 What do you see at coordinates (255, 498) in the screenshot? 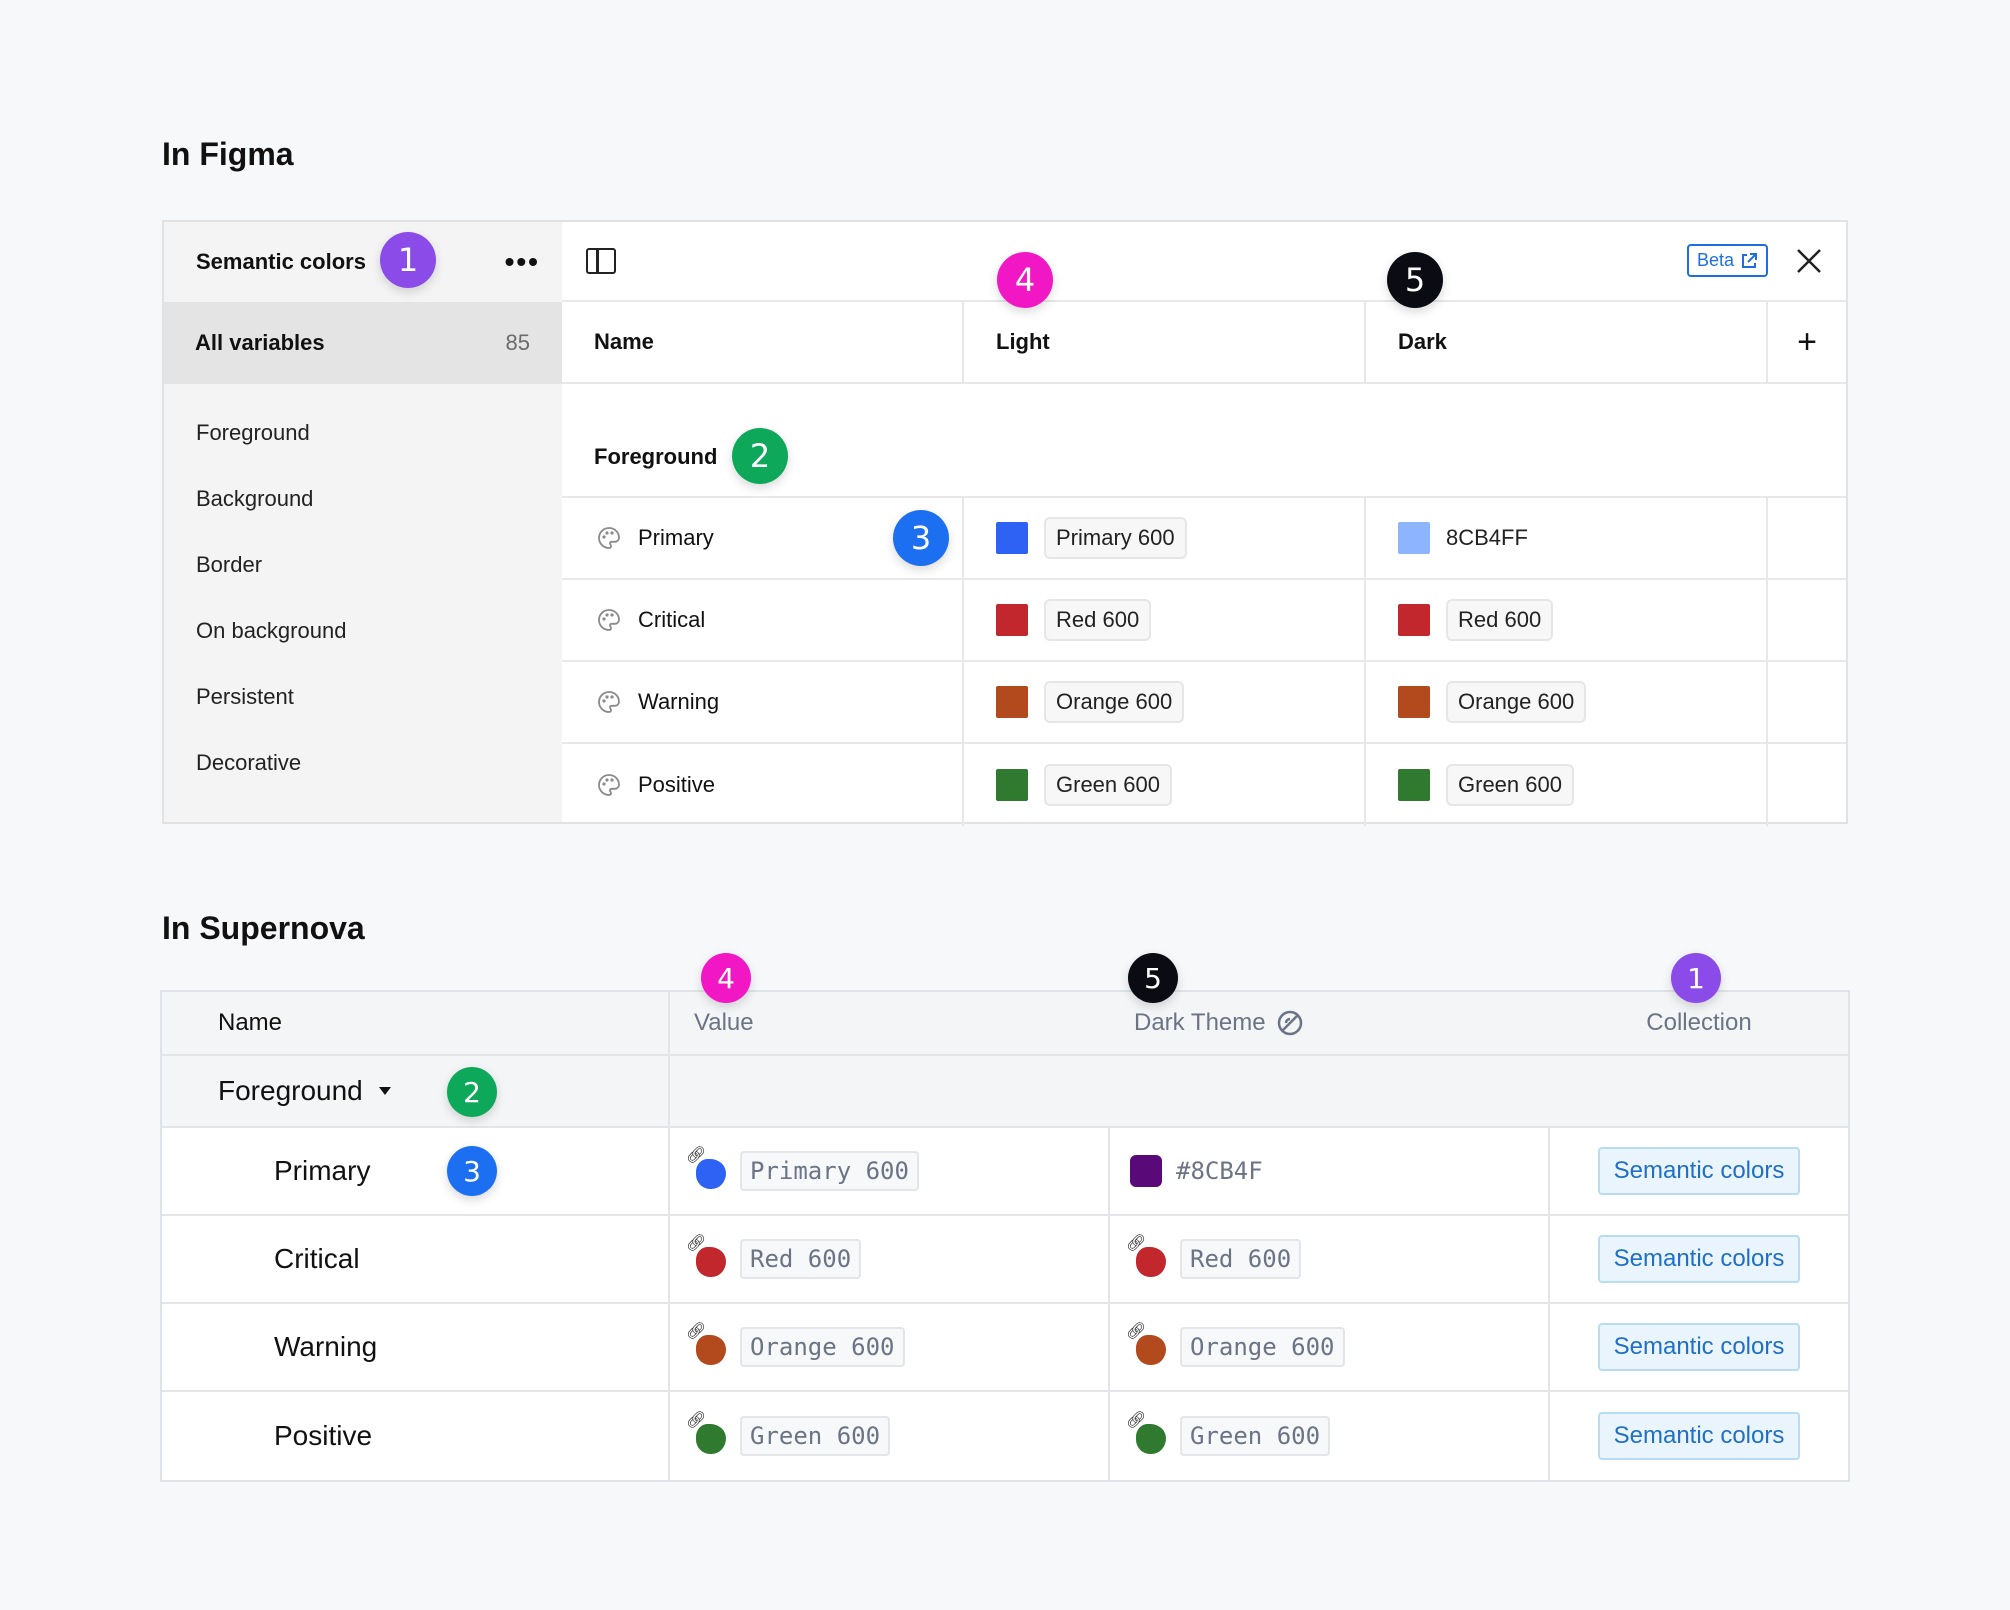
I see `group-item-background: Background` at bounding box center [255, 498].